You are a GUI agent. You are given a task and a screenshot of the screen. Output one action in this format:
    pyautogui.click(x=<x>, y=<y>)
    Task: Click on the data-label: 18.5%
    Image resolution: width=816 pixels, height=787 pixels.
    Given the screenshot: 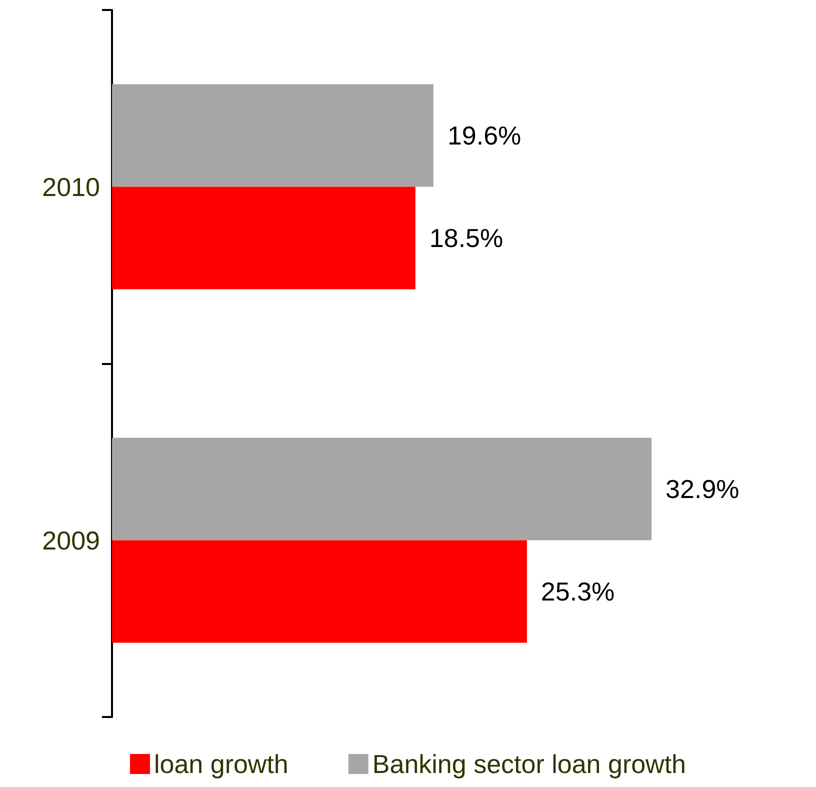 What is the action you would take?
    pyautogui.click(x=466, y=238)
    